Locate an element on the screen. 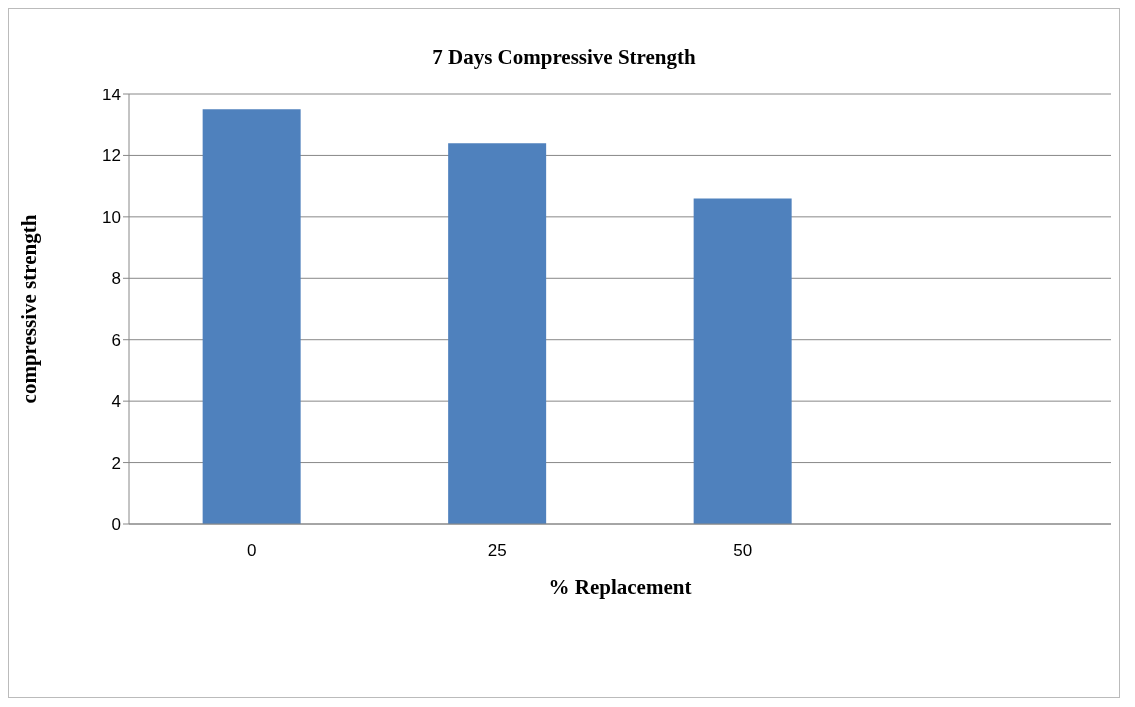  x-tick-label: 0 is located at coordinates (252, 551).